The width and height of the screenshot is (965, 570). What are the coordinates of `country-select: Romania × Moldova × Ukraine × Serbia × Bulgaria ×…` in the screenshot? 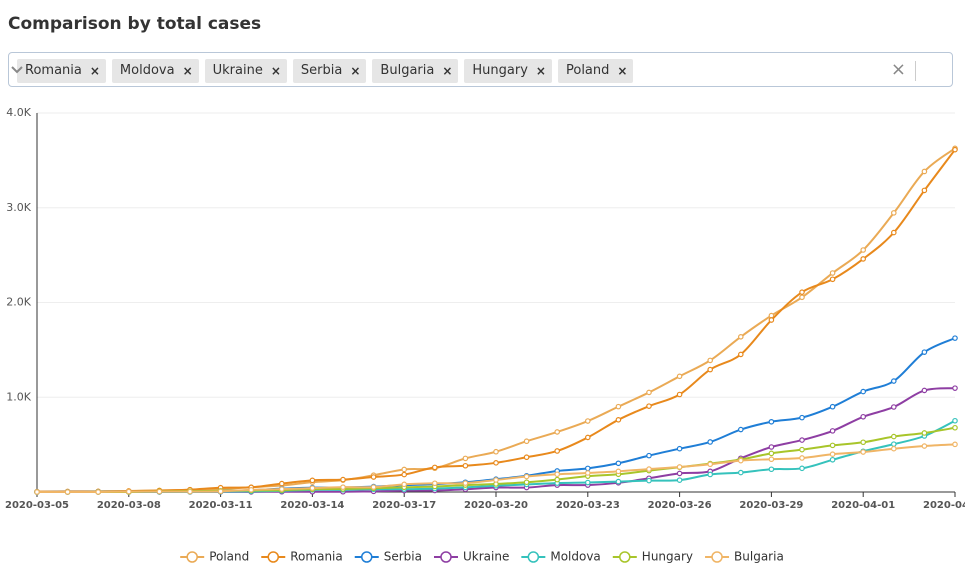 It's located at (480, 69).